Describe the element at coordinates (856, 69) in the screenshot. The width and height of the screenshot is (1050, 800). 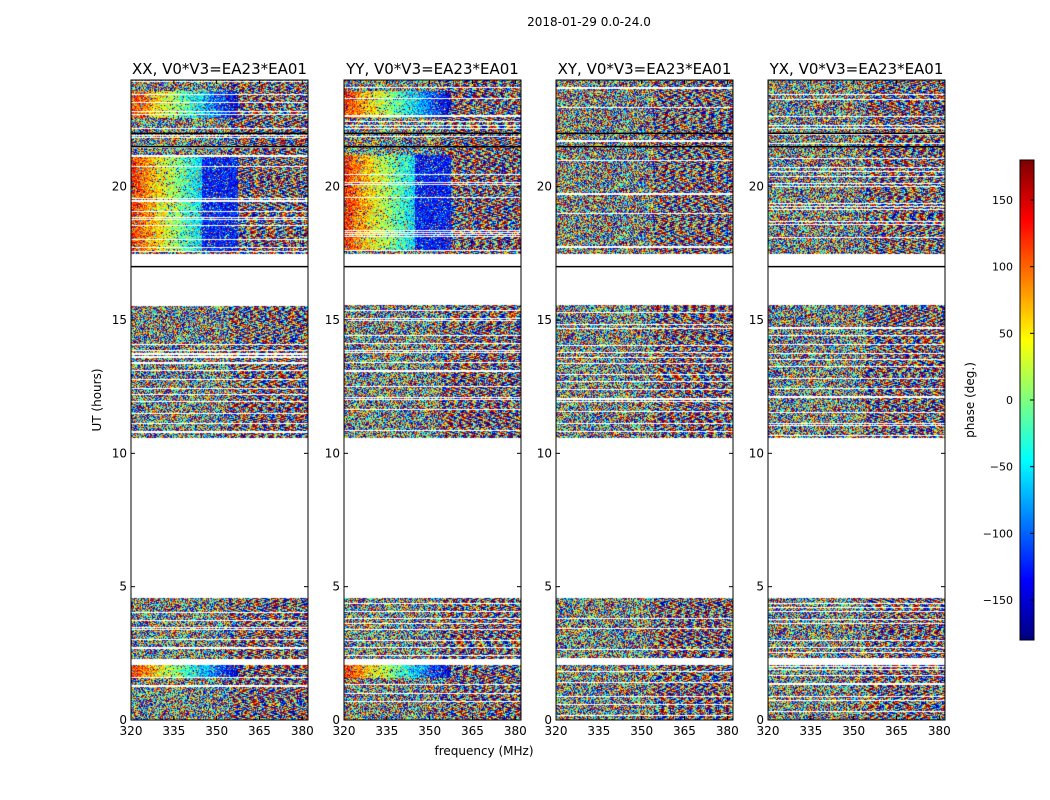
I see `panel-title: YX, V0*V3=EA23*EA01` at that location.